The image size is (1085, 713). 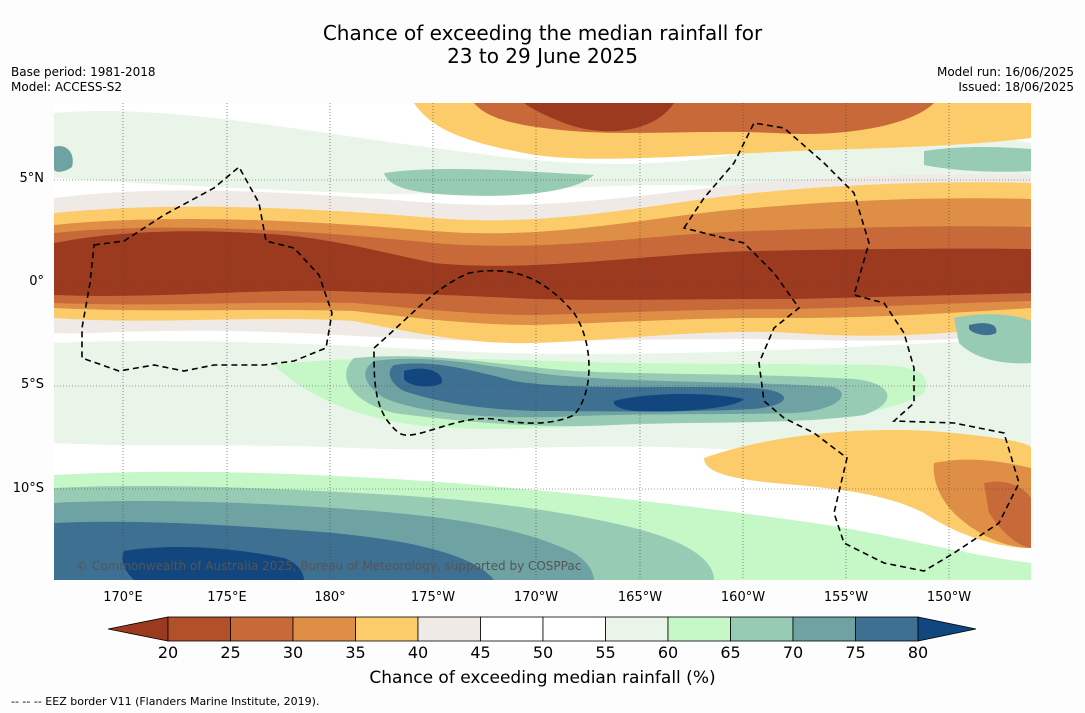 I want to click on lon-label-170e: 170°E, so click(x=123, y=597).